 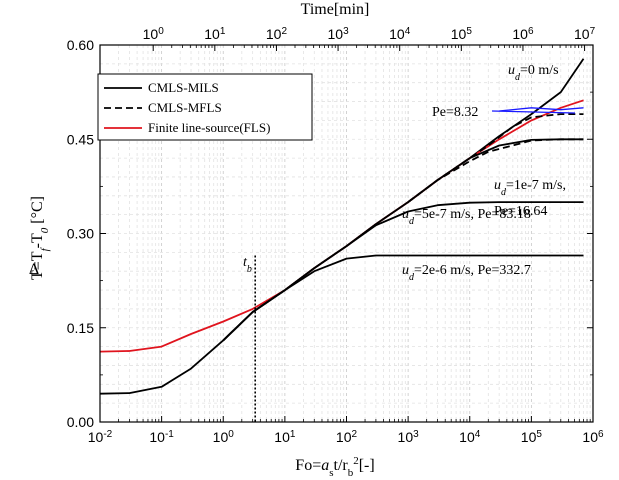 What do you see at coordinates (185, 107) in the screenshot?
I see `legend-label-cmls-mfls: CMLS-MFLS` at bounding box center [185, 107].